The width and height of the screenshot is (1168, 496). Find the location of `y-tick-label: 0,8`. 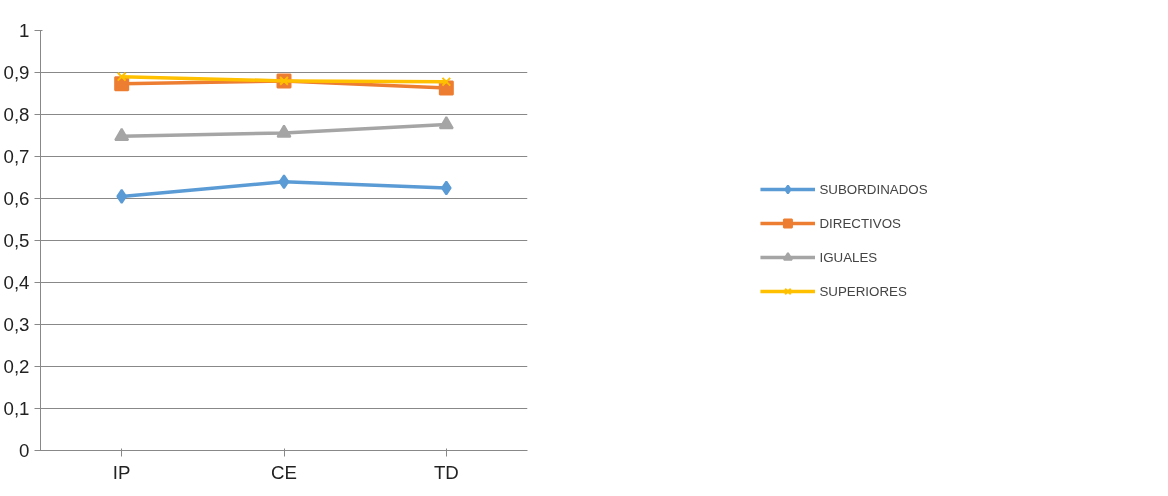

y-tick-label: 0,8 is located at coordinates (16, 114).